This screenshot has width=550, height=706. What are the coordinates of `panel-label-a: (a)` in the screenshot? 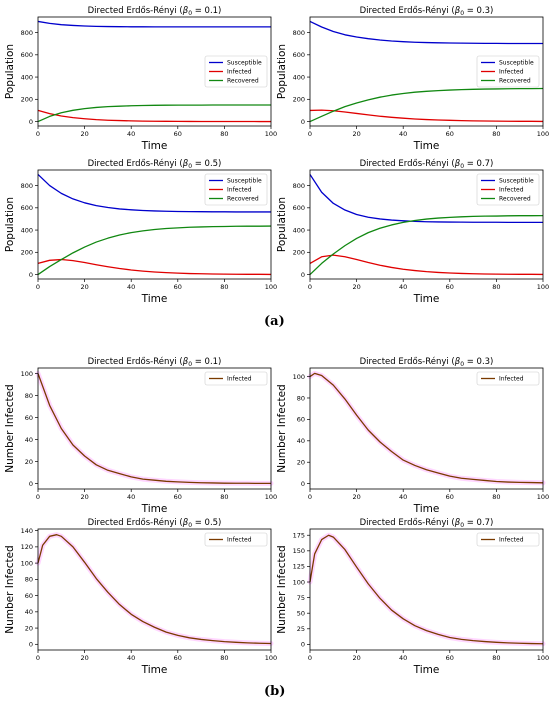 It's located at (274, 321).